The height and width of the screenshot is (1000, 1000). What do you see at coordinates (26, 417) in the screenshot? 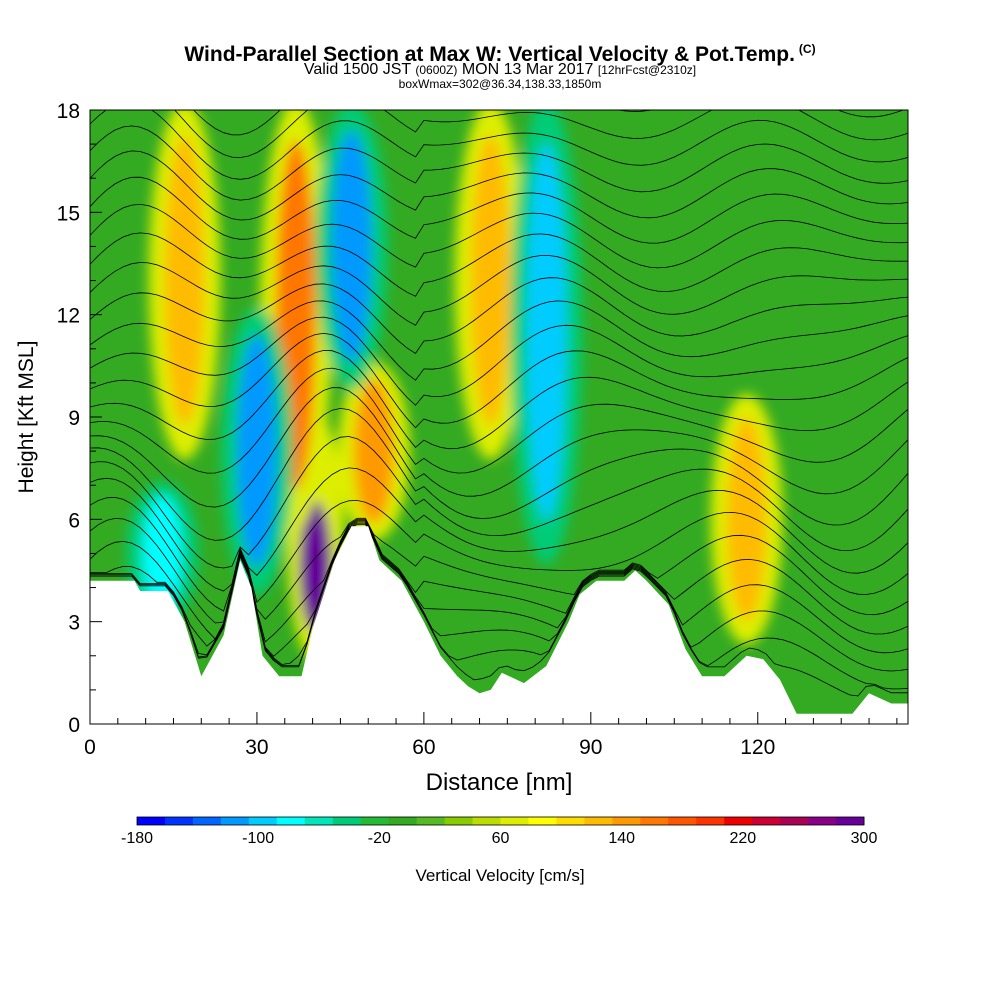
I see `y-axis-label: Height [Kft MSL]` at bounding box center [26, 417].